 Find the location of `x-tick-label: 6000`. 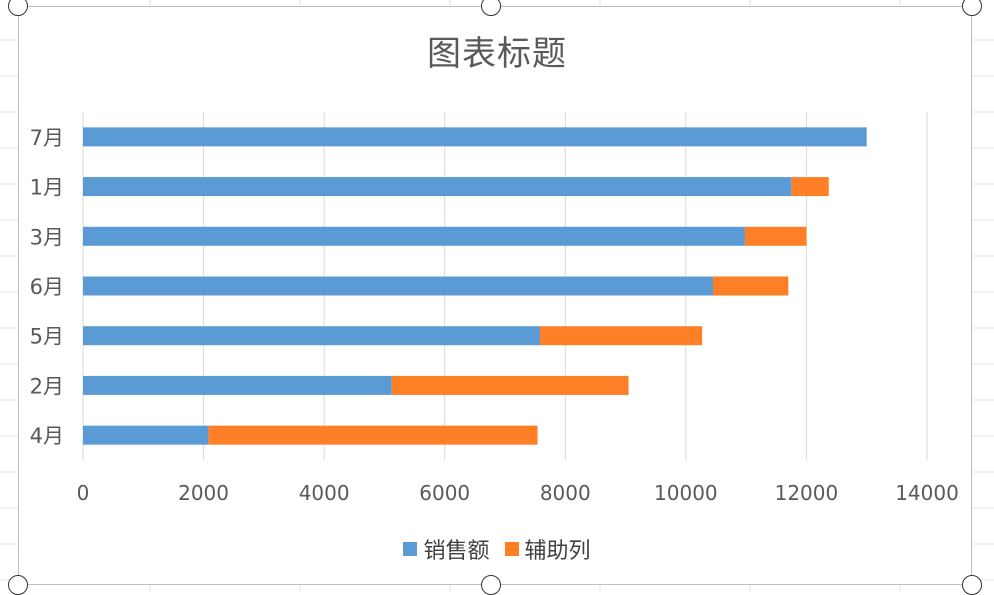

x-tick-label: 6000 is located at coordinates (444, 493).